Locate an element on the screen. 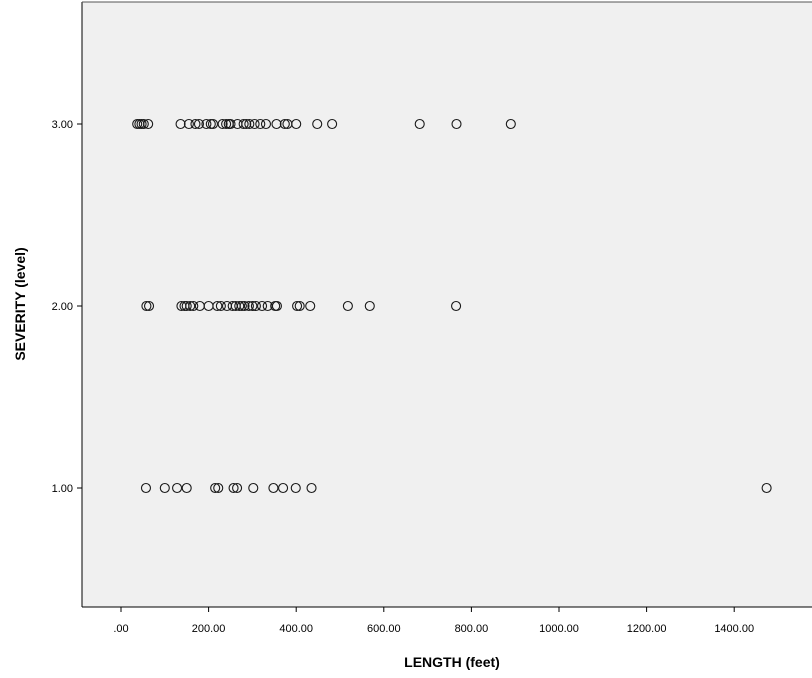  x-tick-label: 1200.00 is located at coordinates (647, 629).